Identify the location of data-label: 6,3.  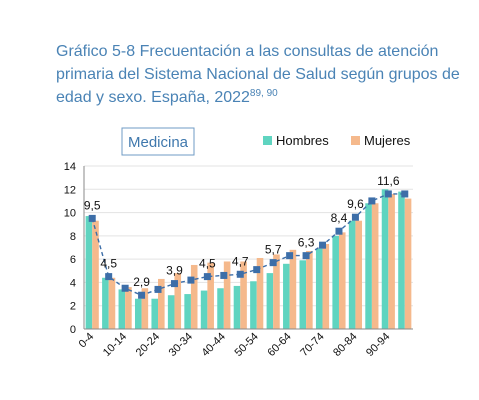
(306, 243).